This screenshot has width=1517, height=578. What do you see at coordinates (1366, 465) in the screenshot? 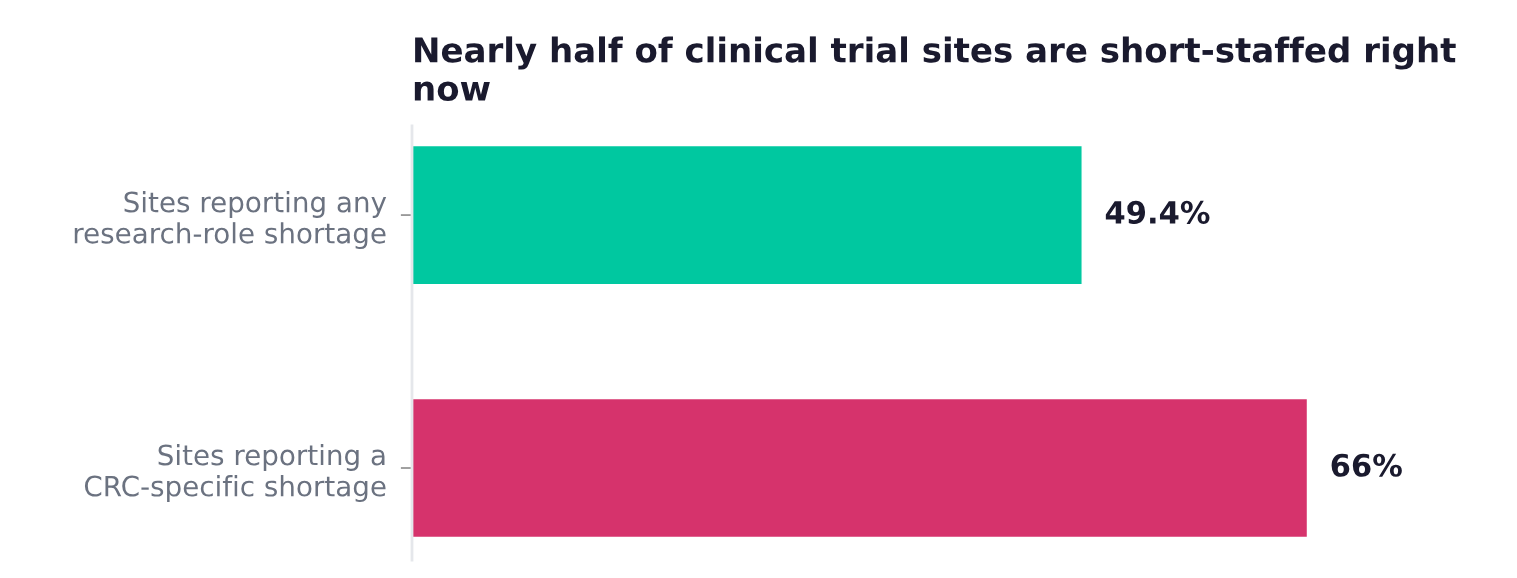
I see `data-label: 66%` at bounding box center [1366, 465].